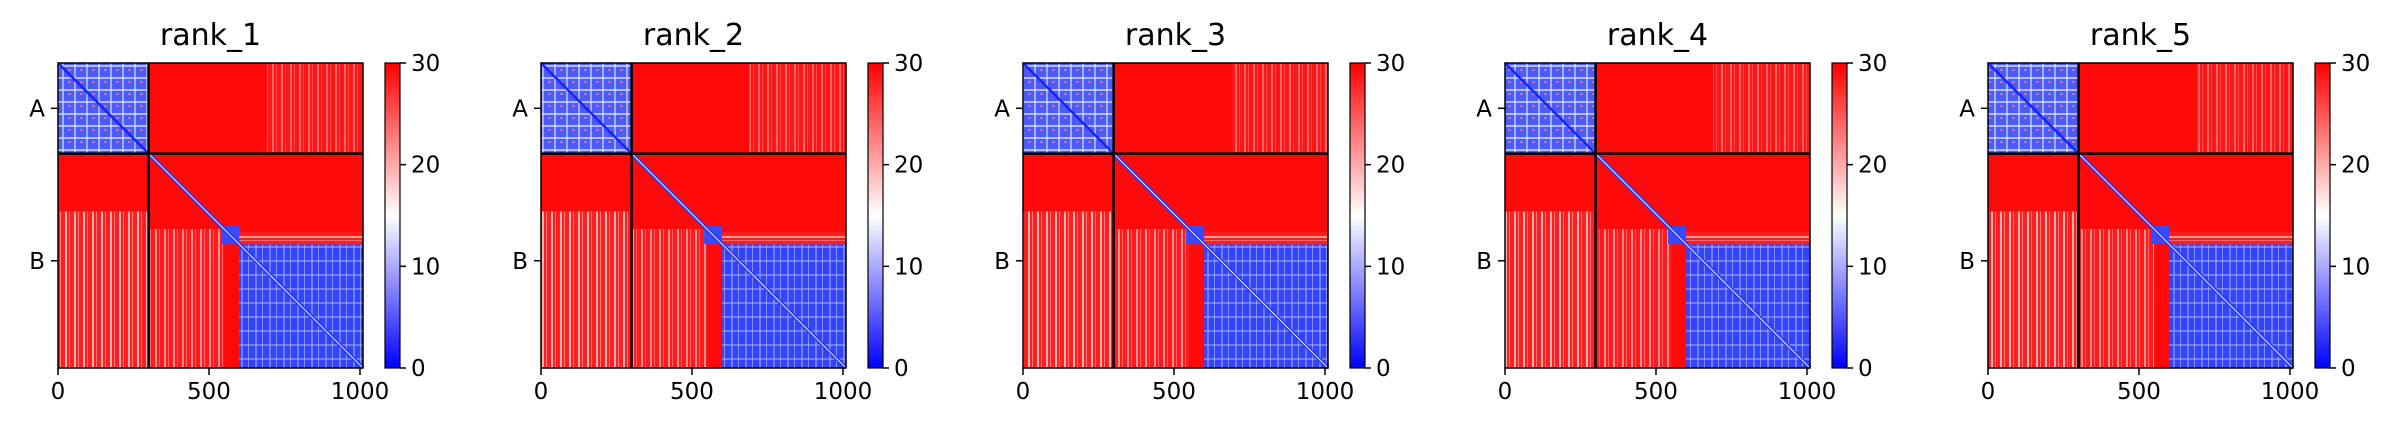  Describe the element at coordinates (1657, 35) in the screenshot. I see `chart-title: rank_4` at that location.